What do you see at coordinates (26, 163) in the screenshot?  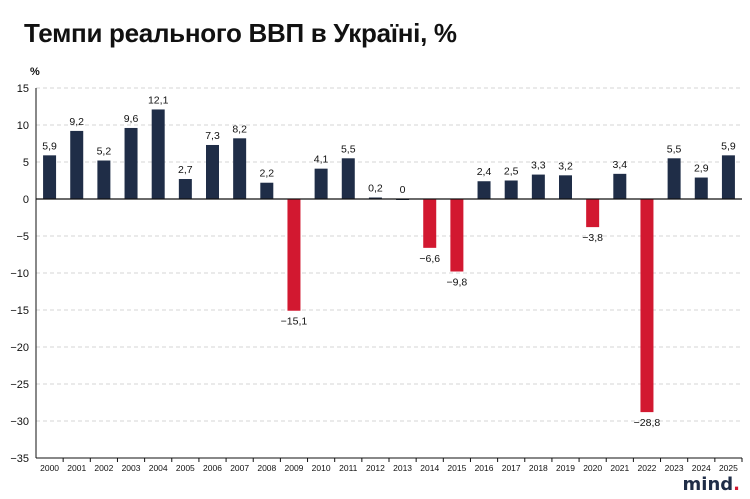 I see `y-tick-label: 5` at bounding box center [26, 163].